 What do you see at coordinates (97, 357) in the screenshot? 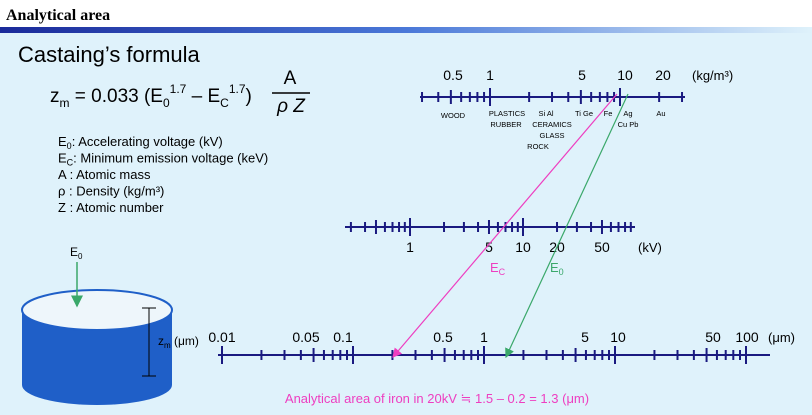
I see `cylinder` at bounding box center [97, 357].